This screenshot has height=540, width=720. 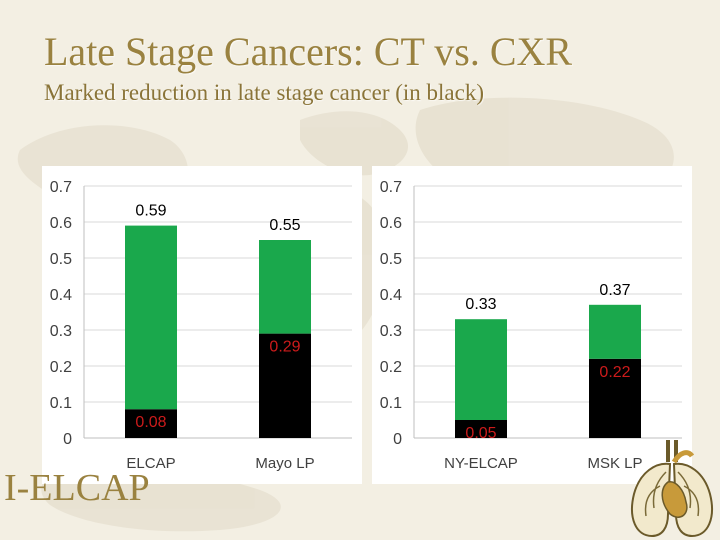 What do you see at coordinates (480, 433) in the screenshot?
I see `data-label-late: 0.05` at bounding box center [480, 433].